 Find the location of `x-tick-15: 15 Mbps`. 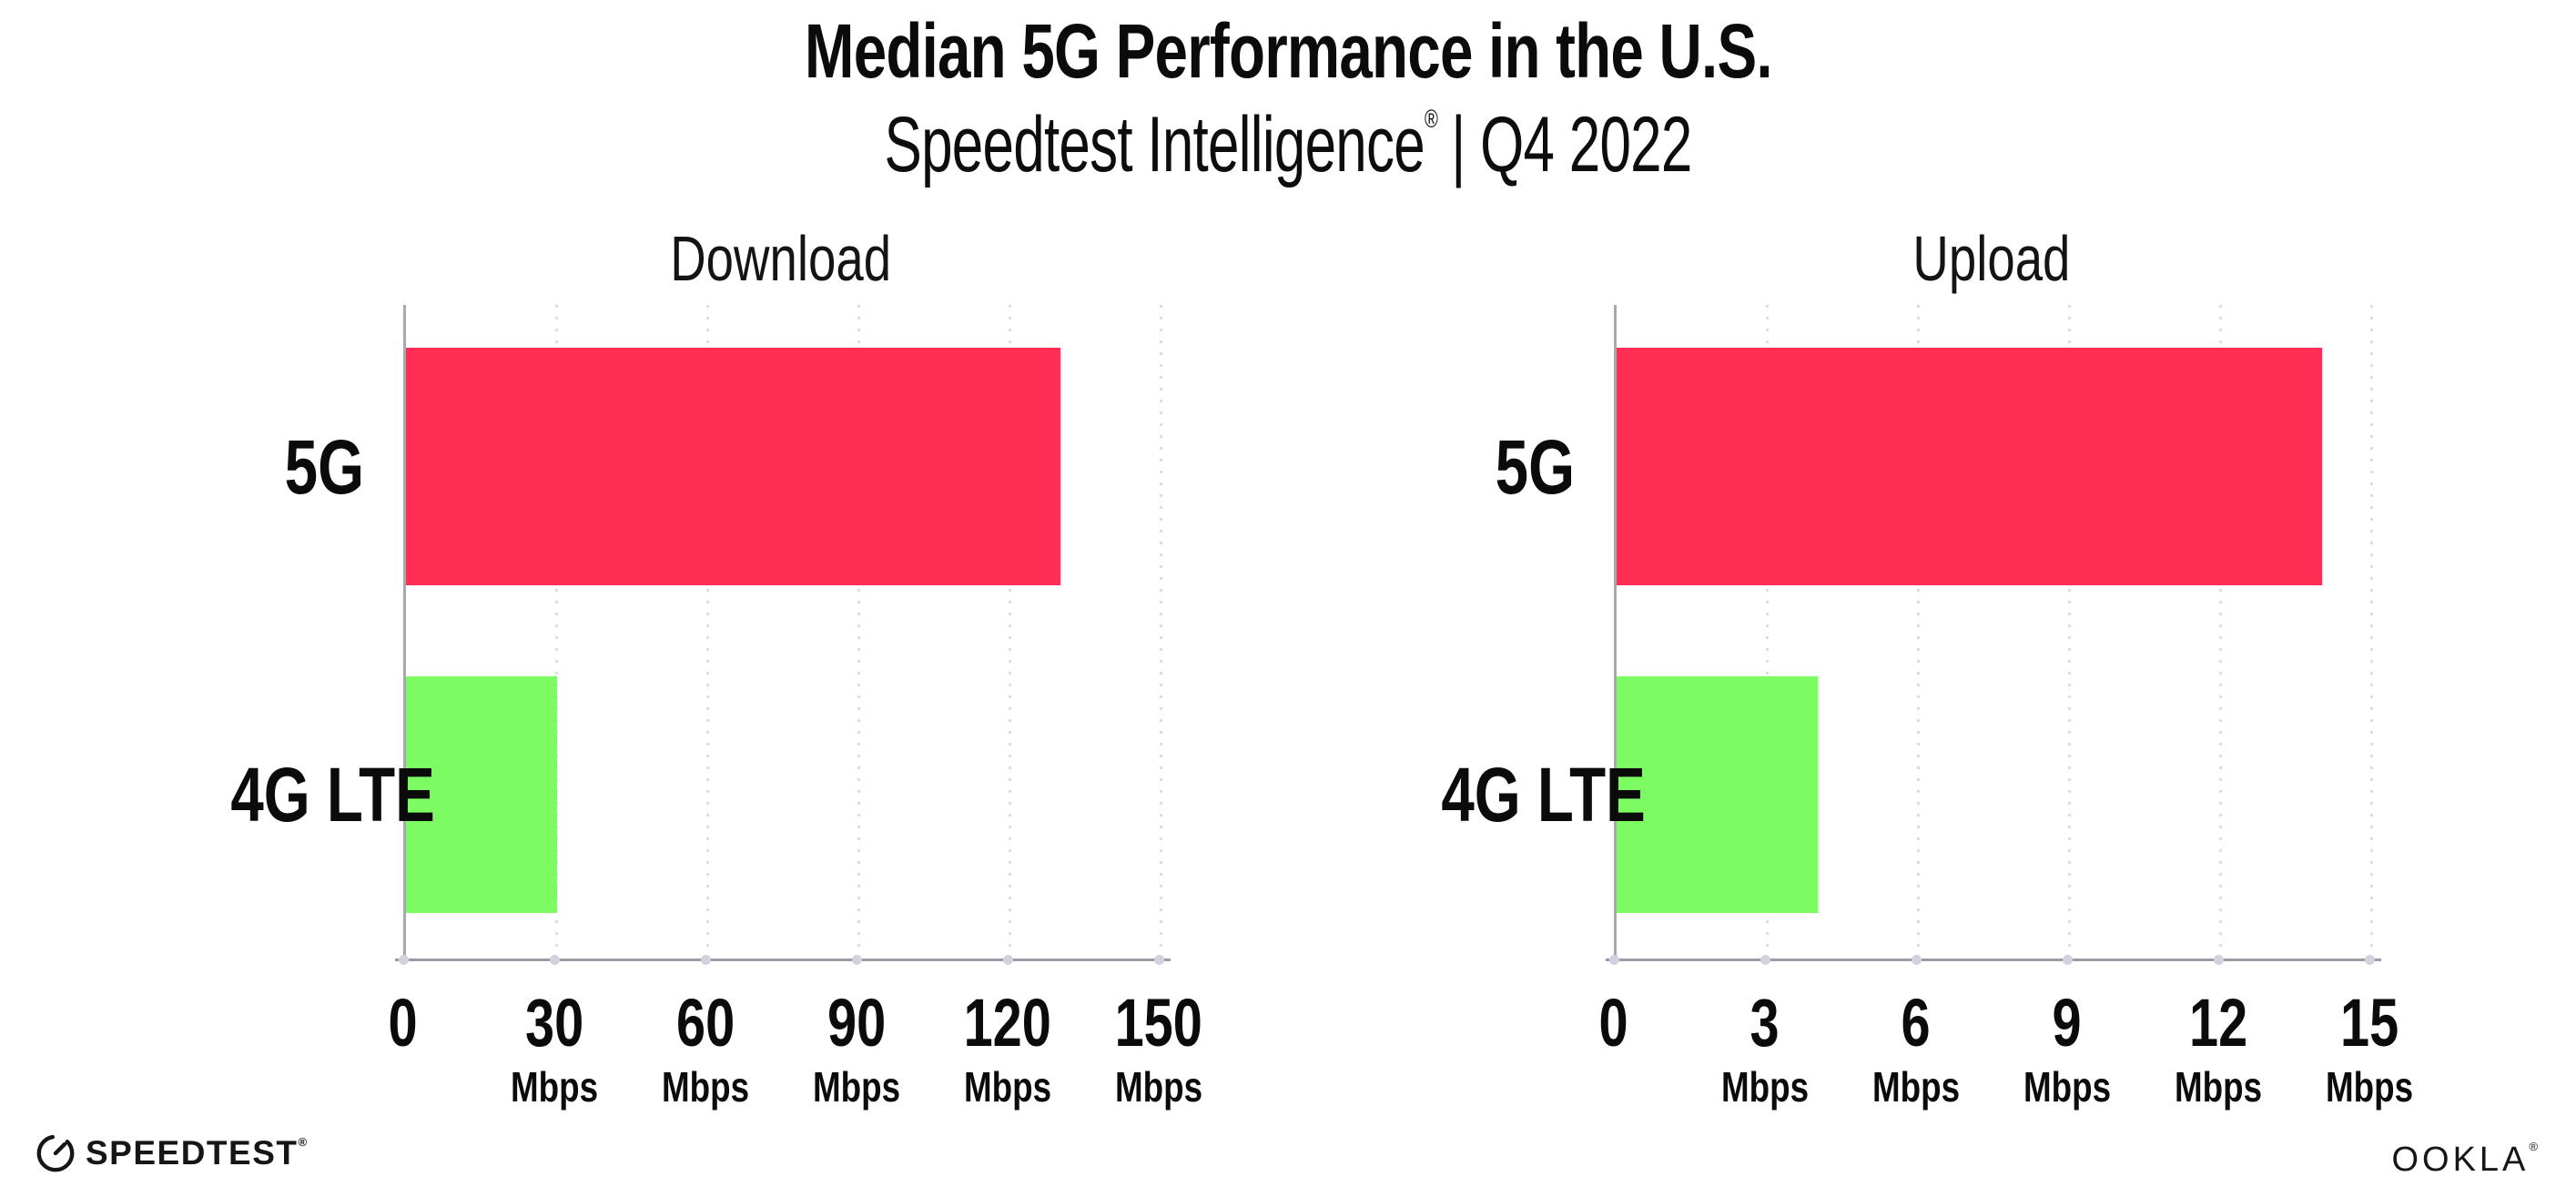

x-tick-15: 15 Mbps is located at coordinates (2369, 1048).